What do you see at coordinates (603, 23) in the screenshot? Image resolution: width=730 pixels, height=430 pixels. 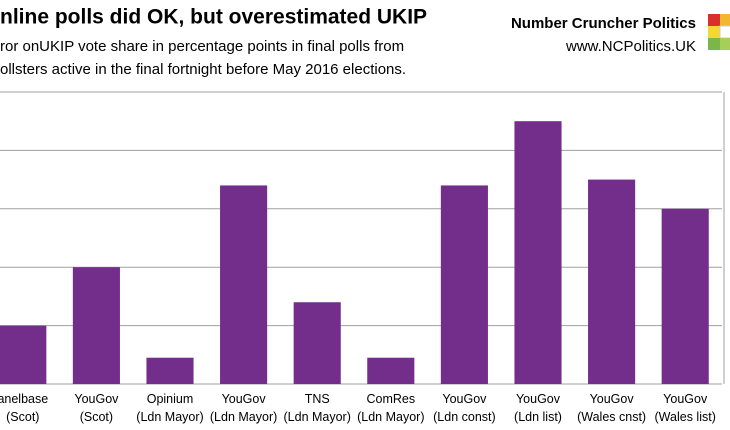 I see `source-name: Number Cruncher Politics` at bounding box center [603, 23].